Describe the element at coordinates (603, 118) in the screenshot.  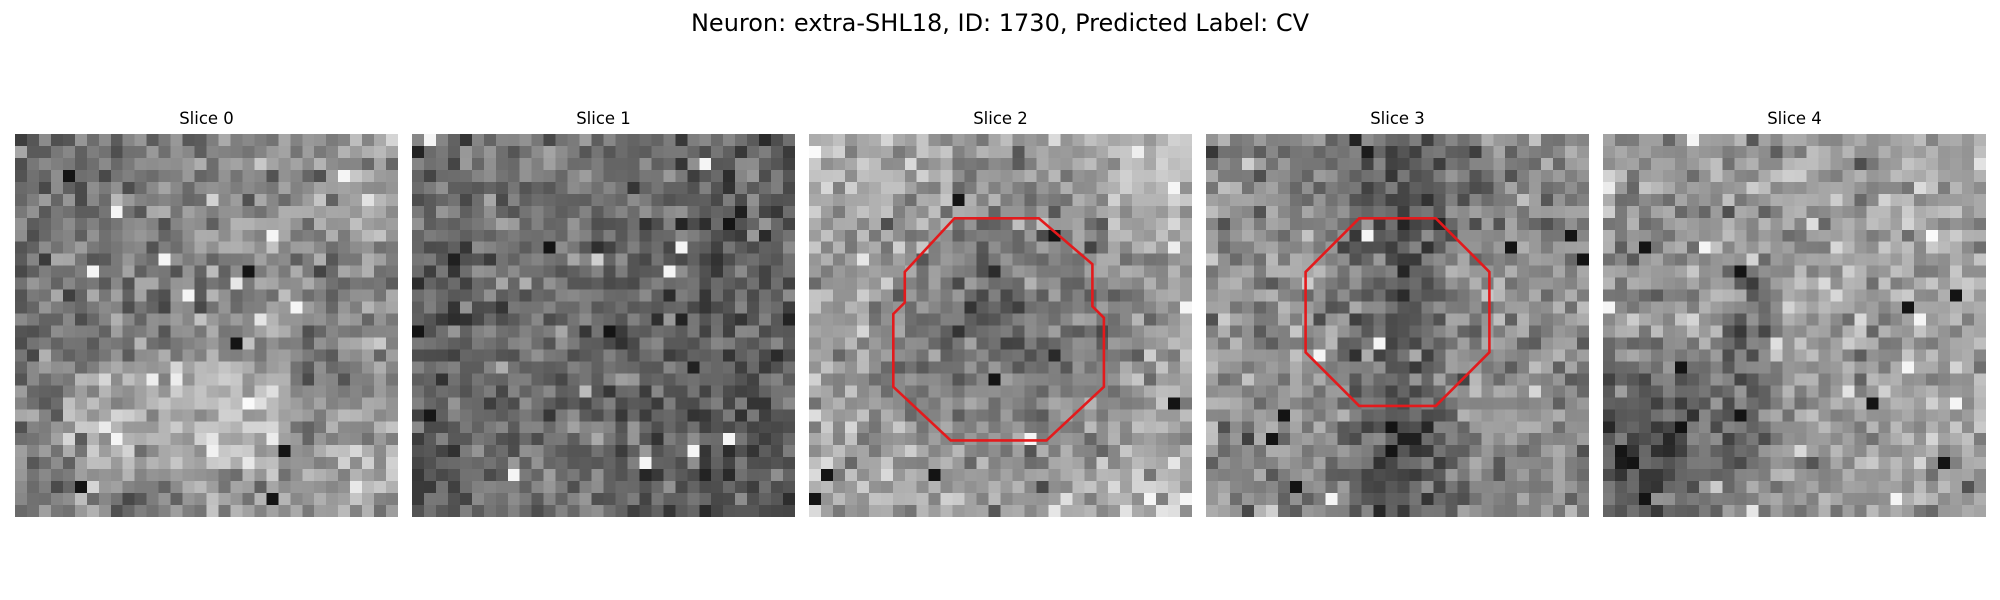
I see `slice-title: Slice 1` at that location.